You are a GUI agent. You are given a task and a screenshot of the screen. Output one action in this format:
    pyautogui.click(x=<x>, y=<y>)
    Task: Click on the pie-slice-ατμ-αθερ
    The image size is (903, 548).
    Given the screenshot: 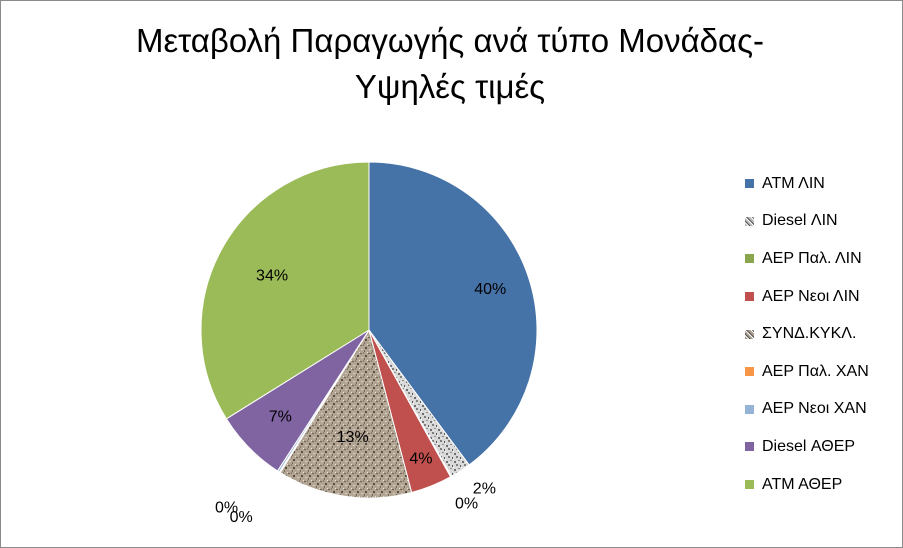 What is the action you would take?
    pyautogui.click(x=285, y=290)
    